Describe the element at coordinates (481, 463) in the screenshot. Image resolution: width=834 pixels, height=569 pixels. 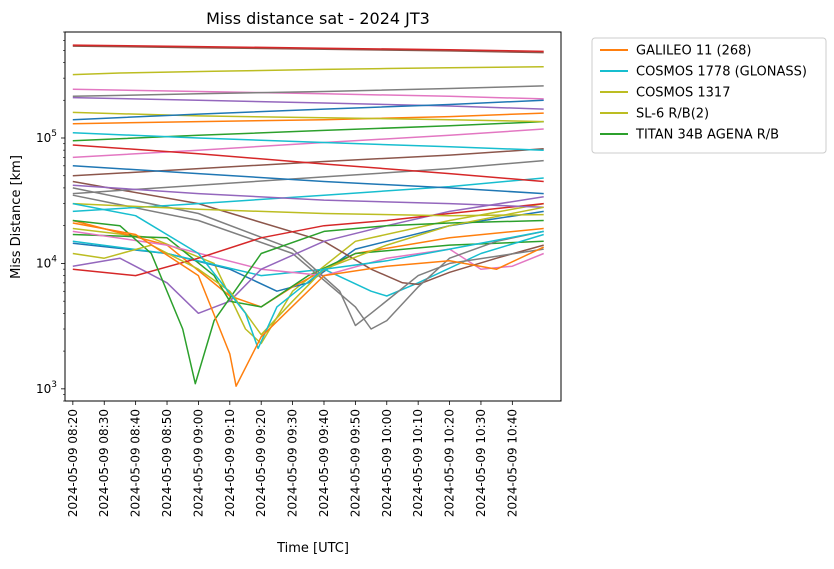
I see `x-tick-label: 2024-05-09 10:30` at that location.